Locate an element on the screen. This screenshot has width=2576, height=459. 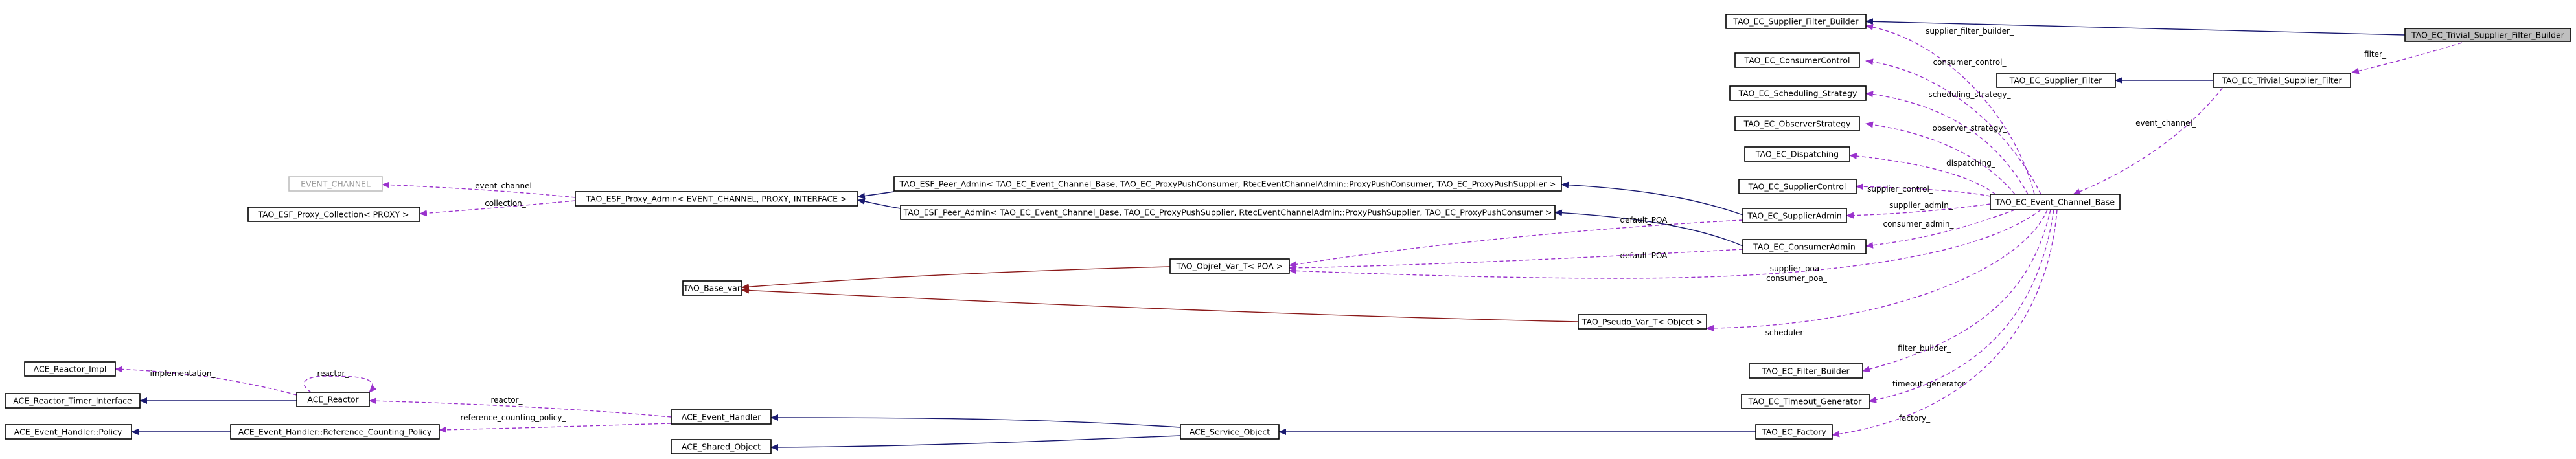
edge-timeout-generator-use is located at coordinates (1961, 306).